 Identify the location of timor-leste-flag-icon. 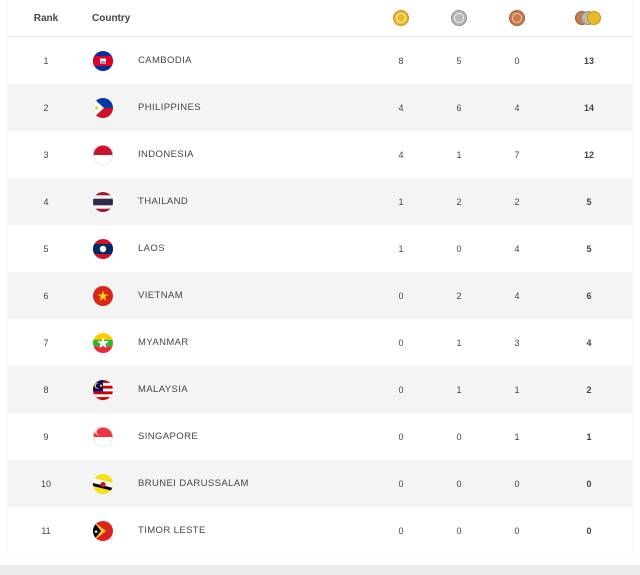
(103, 530).